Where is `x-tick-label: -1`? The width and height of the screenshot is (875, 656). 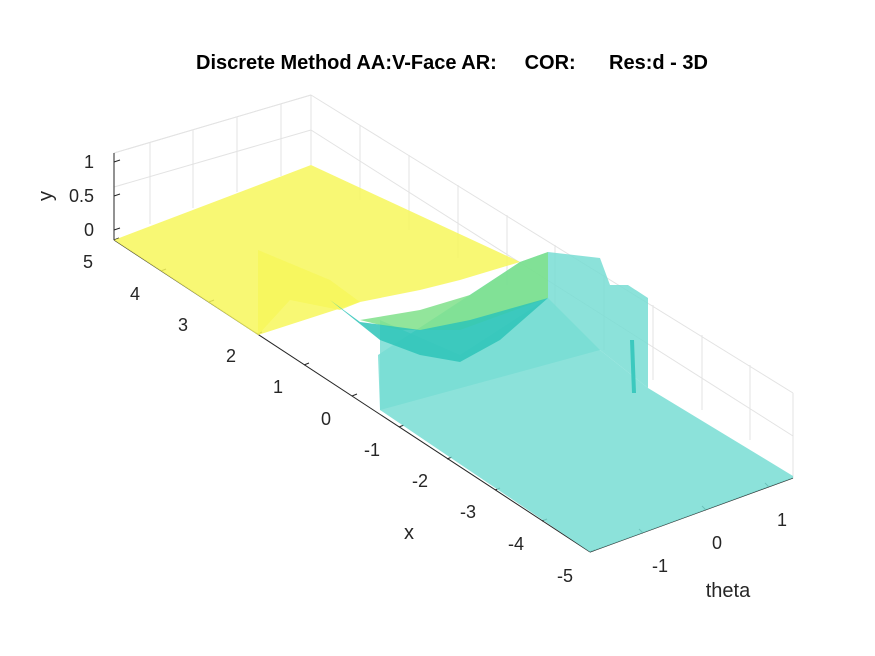 x-tick-label: -1 is located at coordinates (372, 450).